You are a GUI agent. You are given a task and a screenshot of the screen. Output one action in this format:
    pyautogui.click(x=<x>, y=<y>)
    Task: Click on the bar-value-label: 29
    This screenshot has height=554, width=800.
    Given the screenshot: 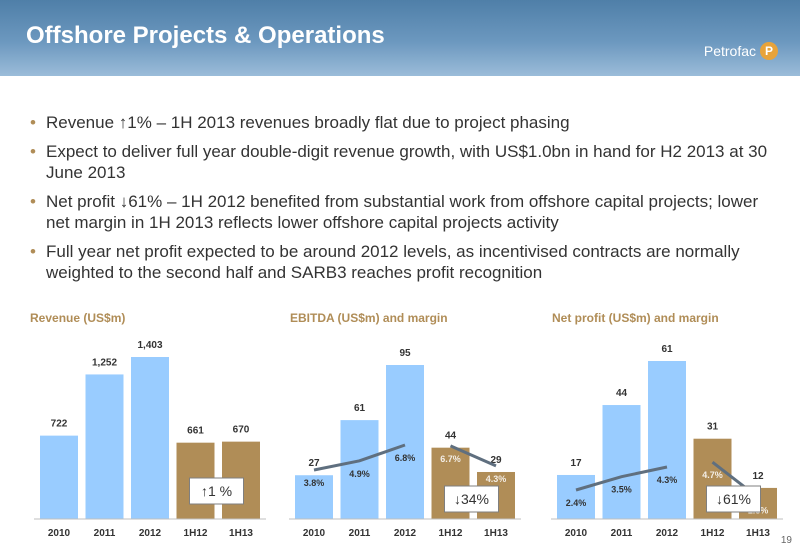 What is the action you would take?
    pyautogui.click(x=496, y=460)
    